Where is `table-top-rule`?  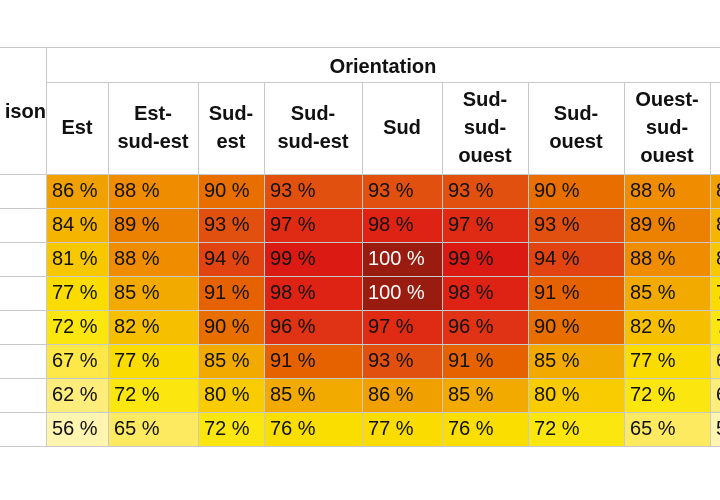
table-top-rule is located at coordinates (383, 47).